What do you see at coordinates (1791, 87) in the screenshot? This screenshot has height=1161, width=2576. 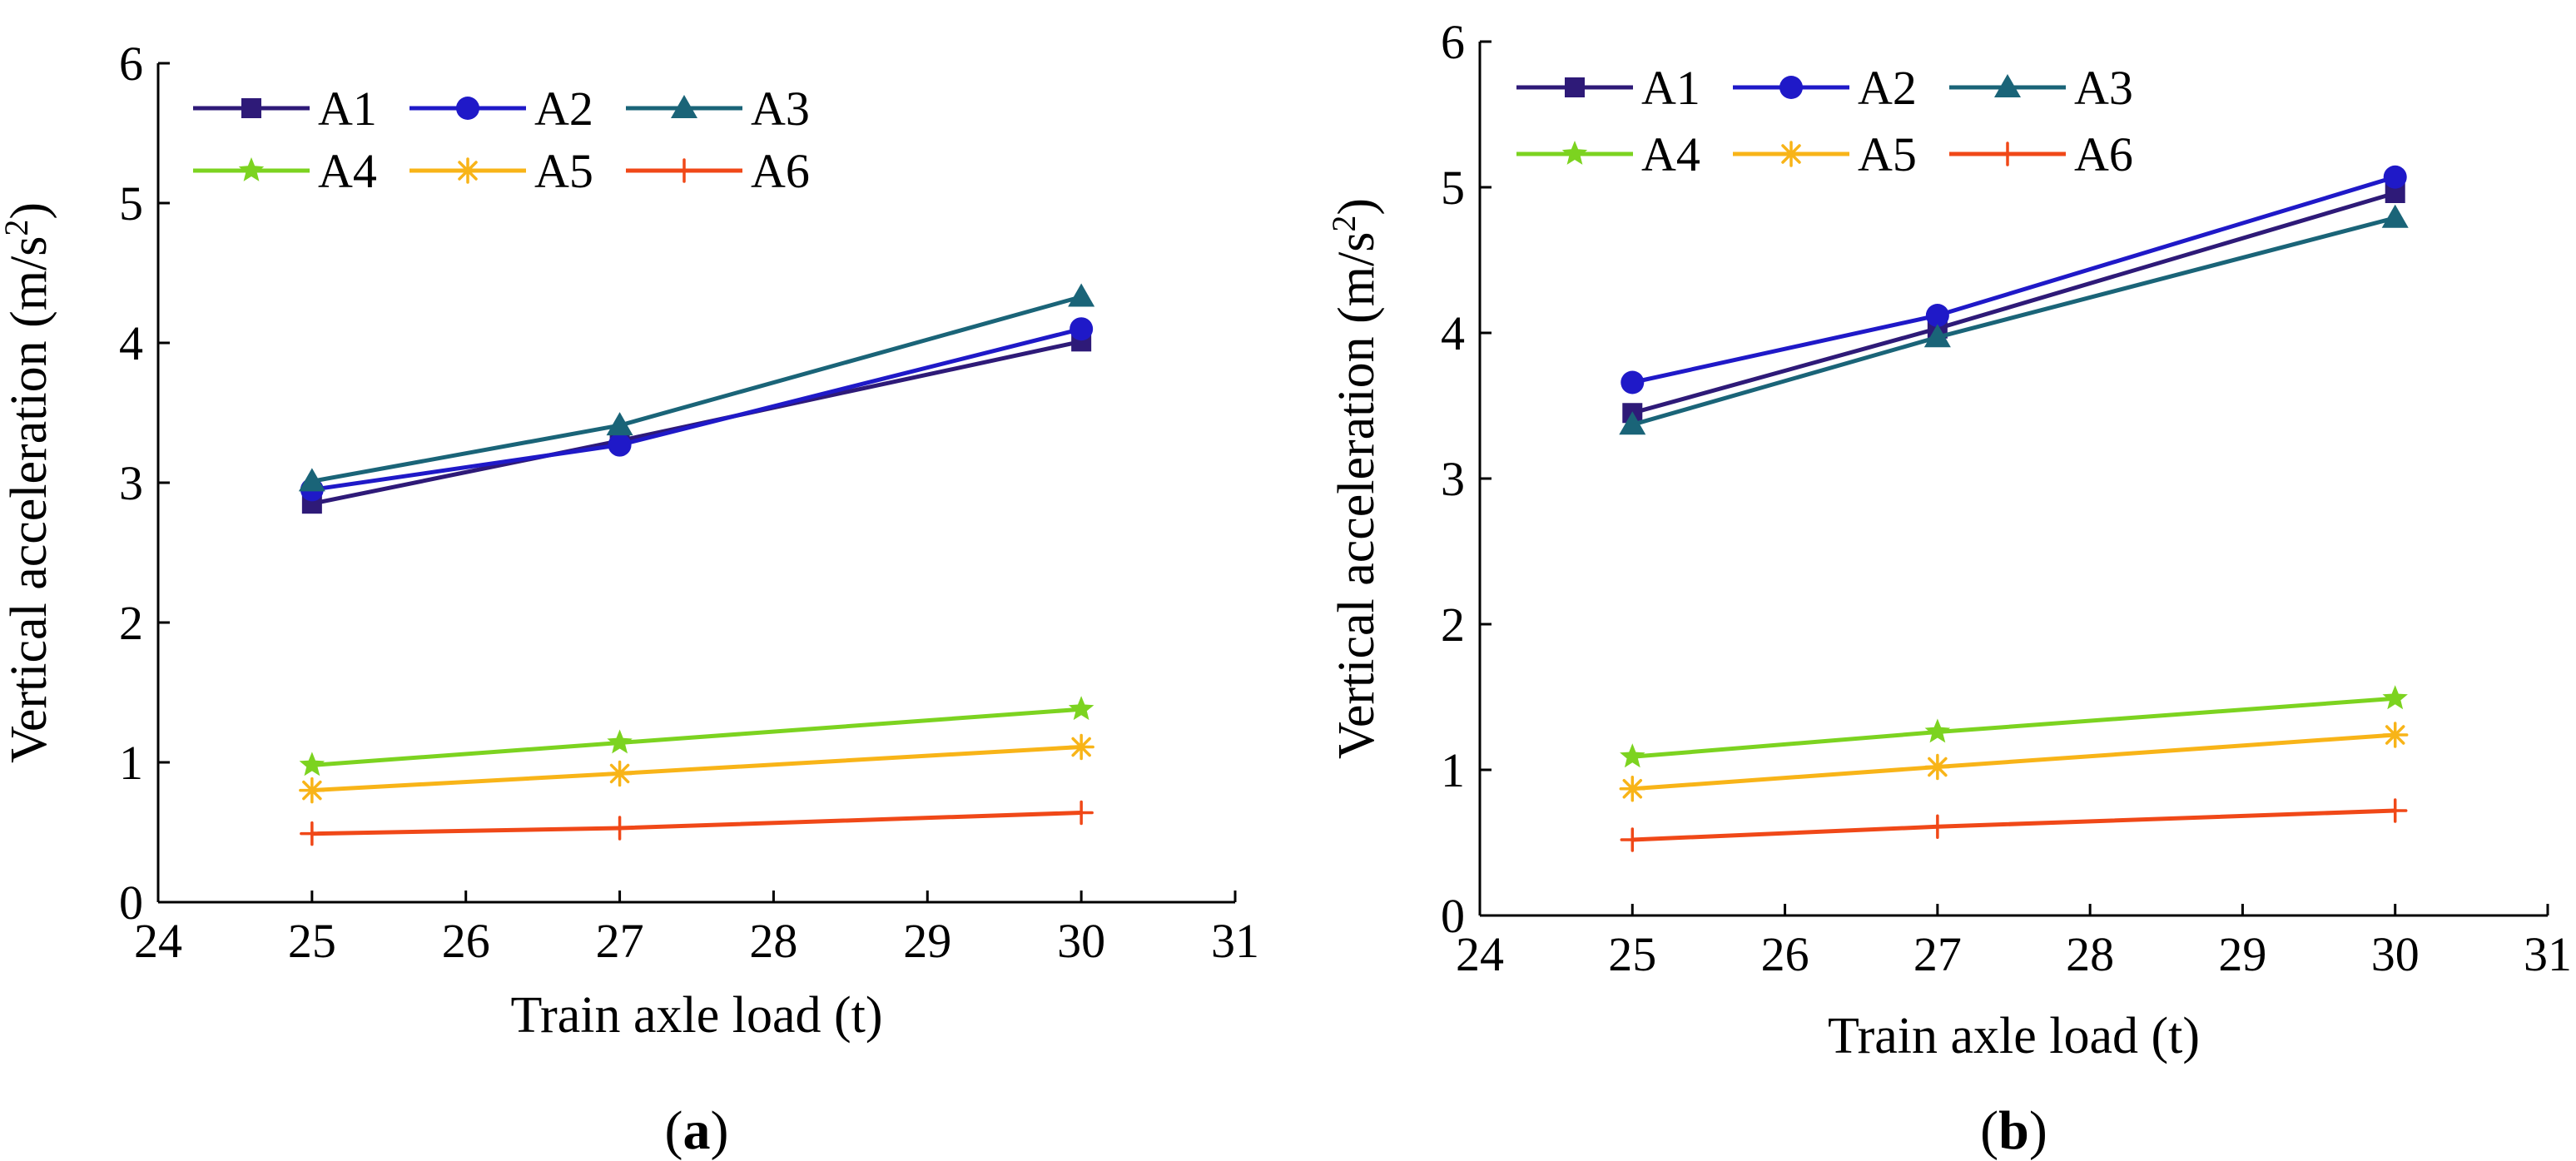 I see `legend-marker-a2` at bounding box center [1791, 87].